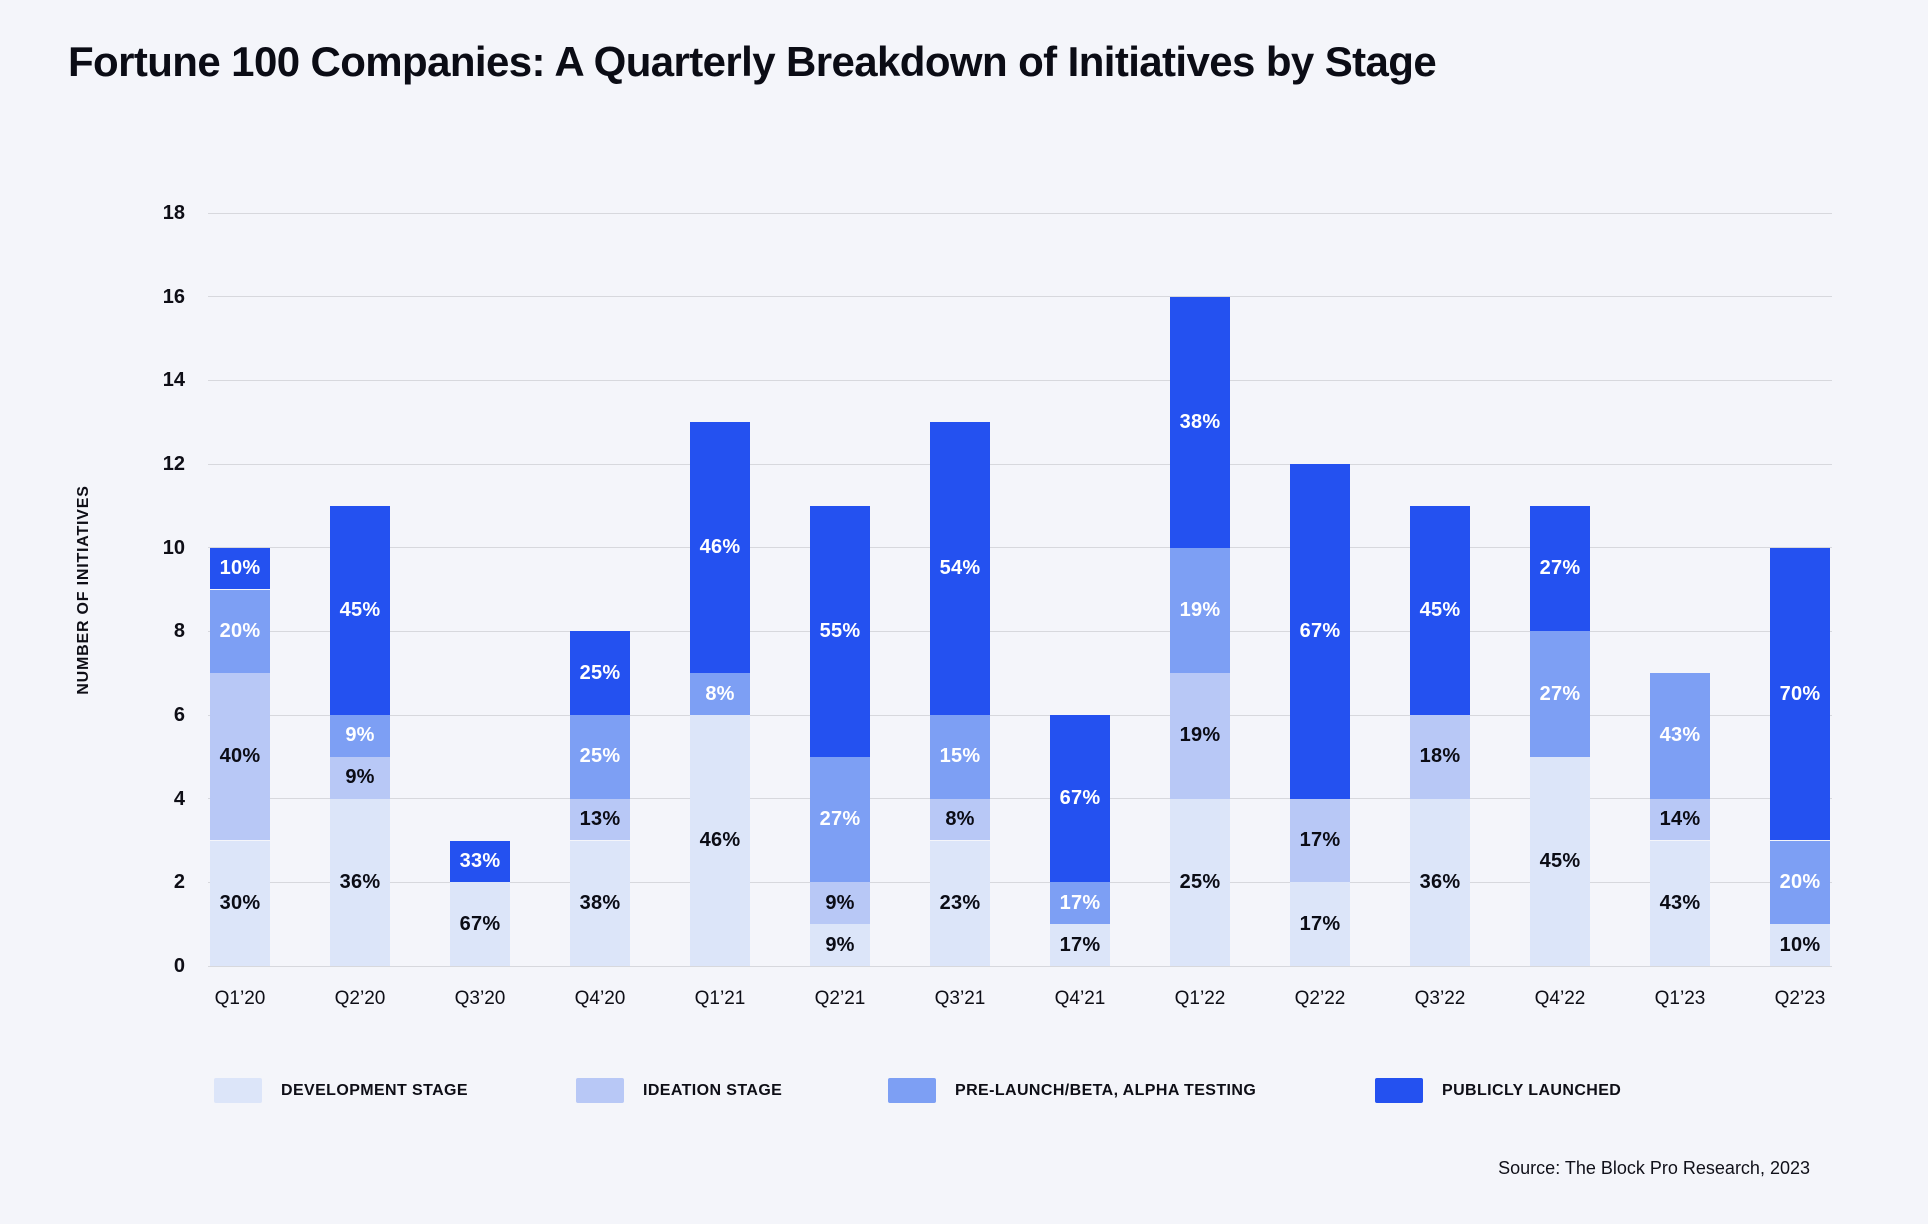 The image size is (1928, 1224). What do you see at coordinates (179, 798) in the screenshot?
I see `y-tick-label: 4` at bounding box center [179, 798].